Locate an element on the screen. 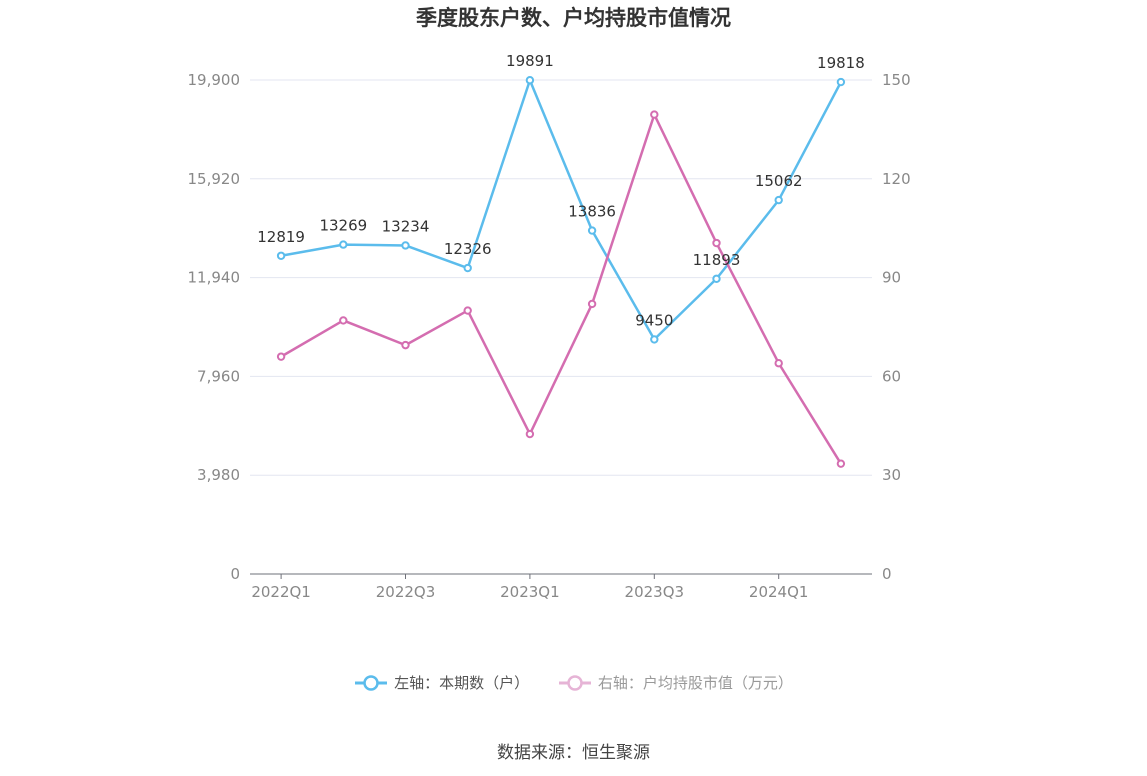 Image resolution: width=1147 pixels, height=776 pixels. x-axis-tick-label: 2024Q1 is located at coordinates (779, 592).